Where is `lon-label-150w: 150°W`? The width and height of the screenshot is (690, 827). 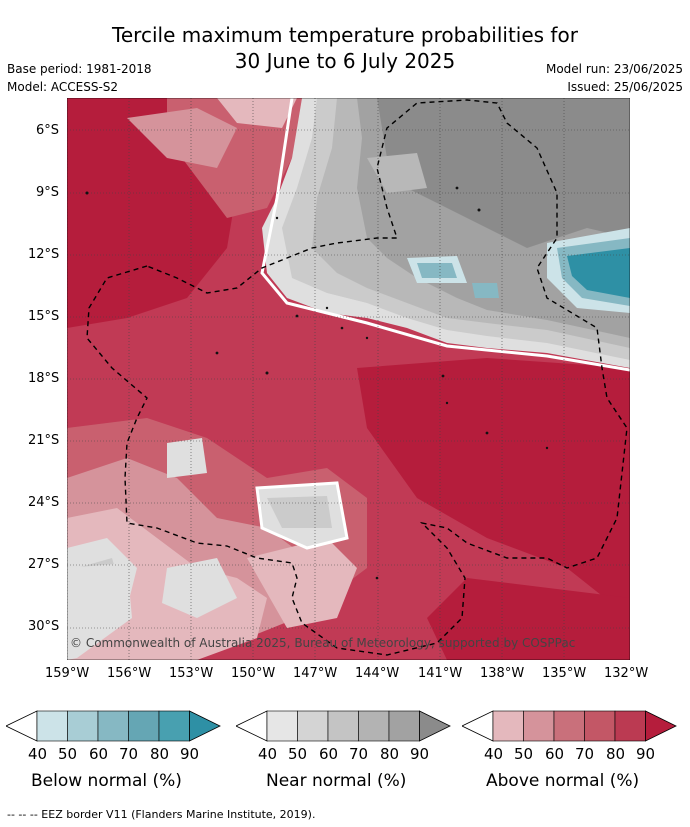 lon-label-150w: 150°W is located at coordinates (253, 673).